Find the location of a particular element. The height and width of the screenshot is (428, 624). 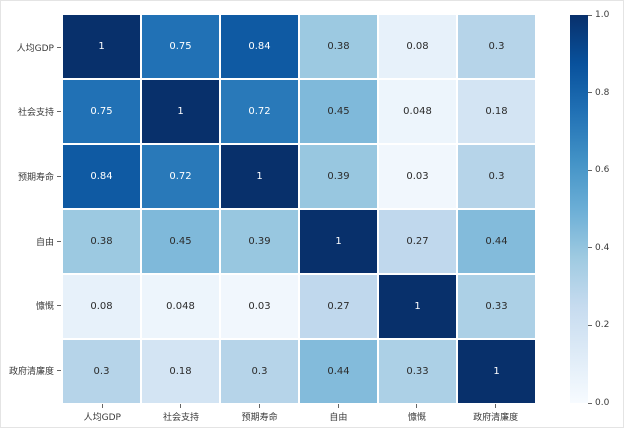

y-tick-label: 人均GDP is located at coordinates (30, 47).